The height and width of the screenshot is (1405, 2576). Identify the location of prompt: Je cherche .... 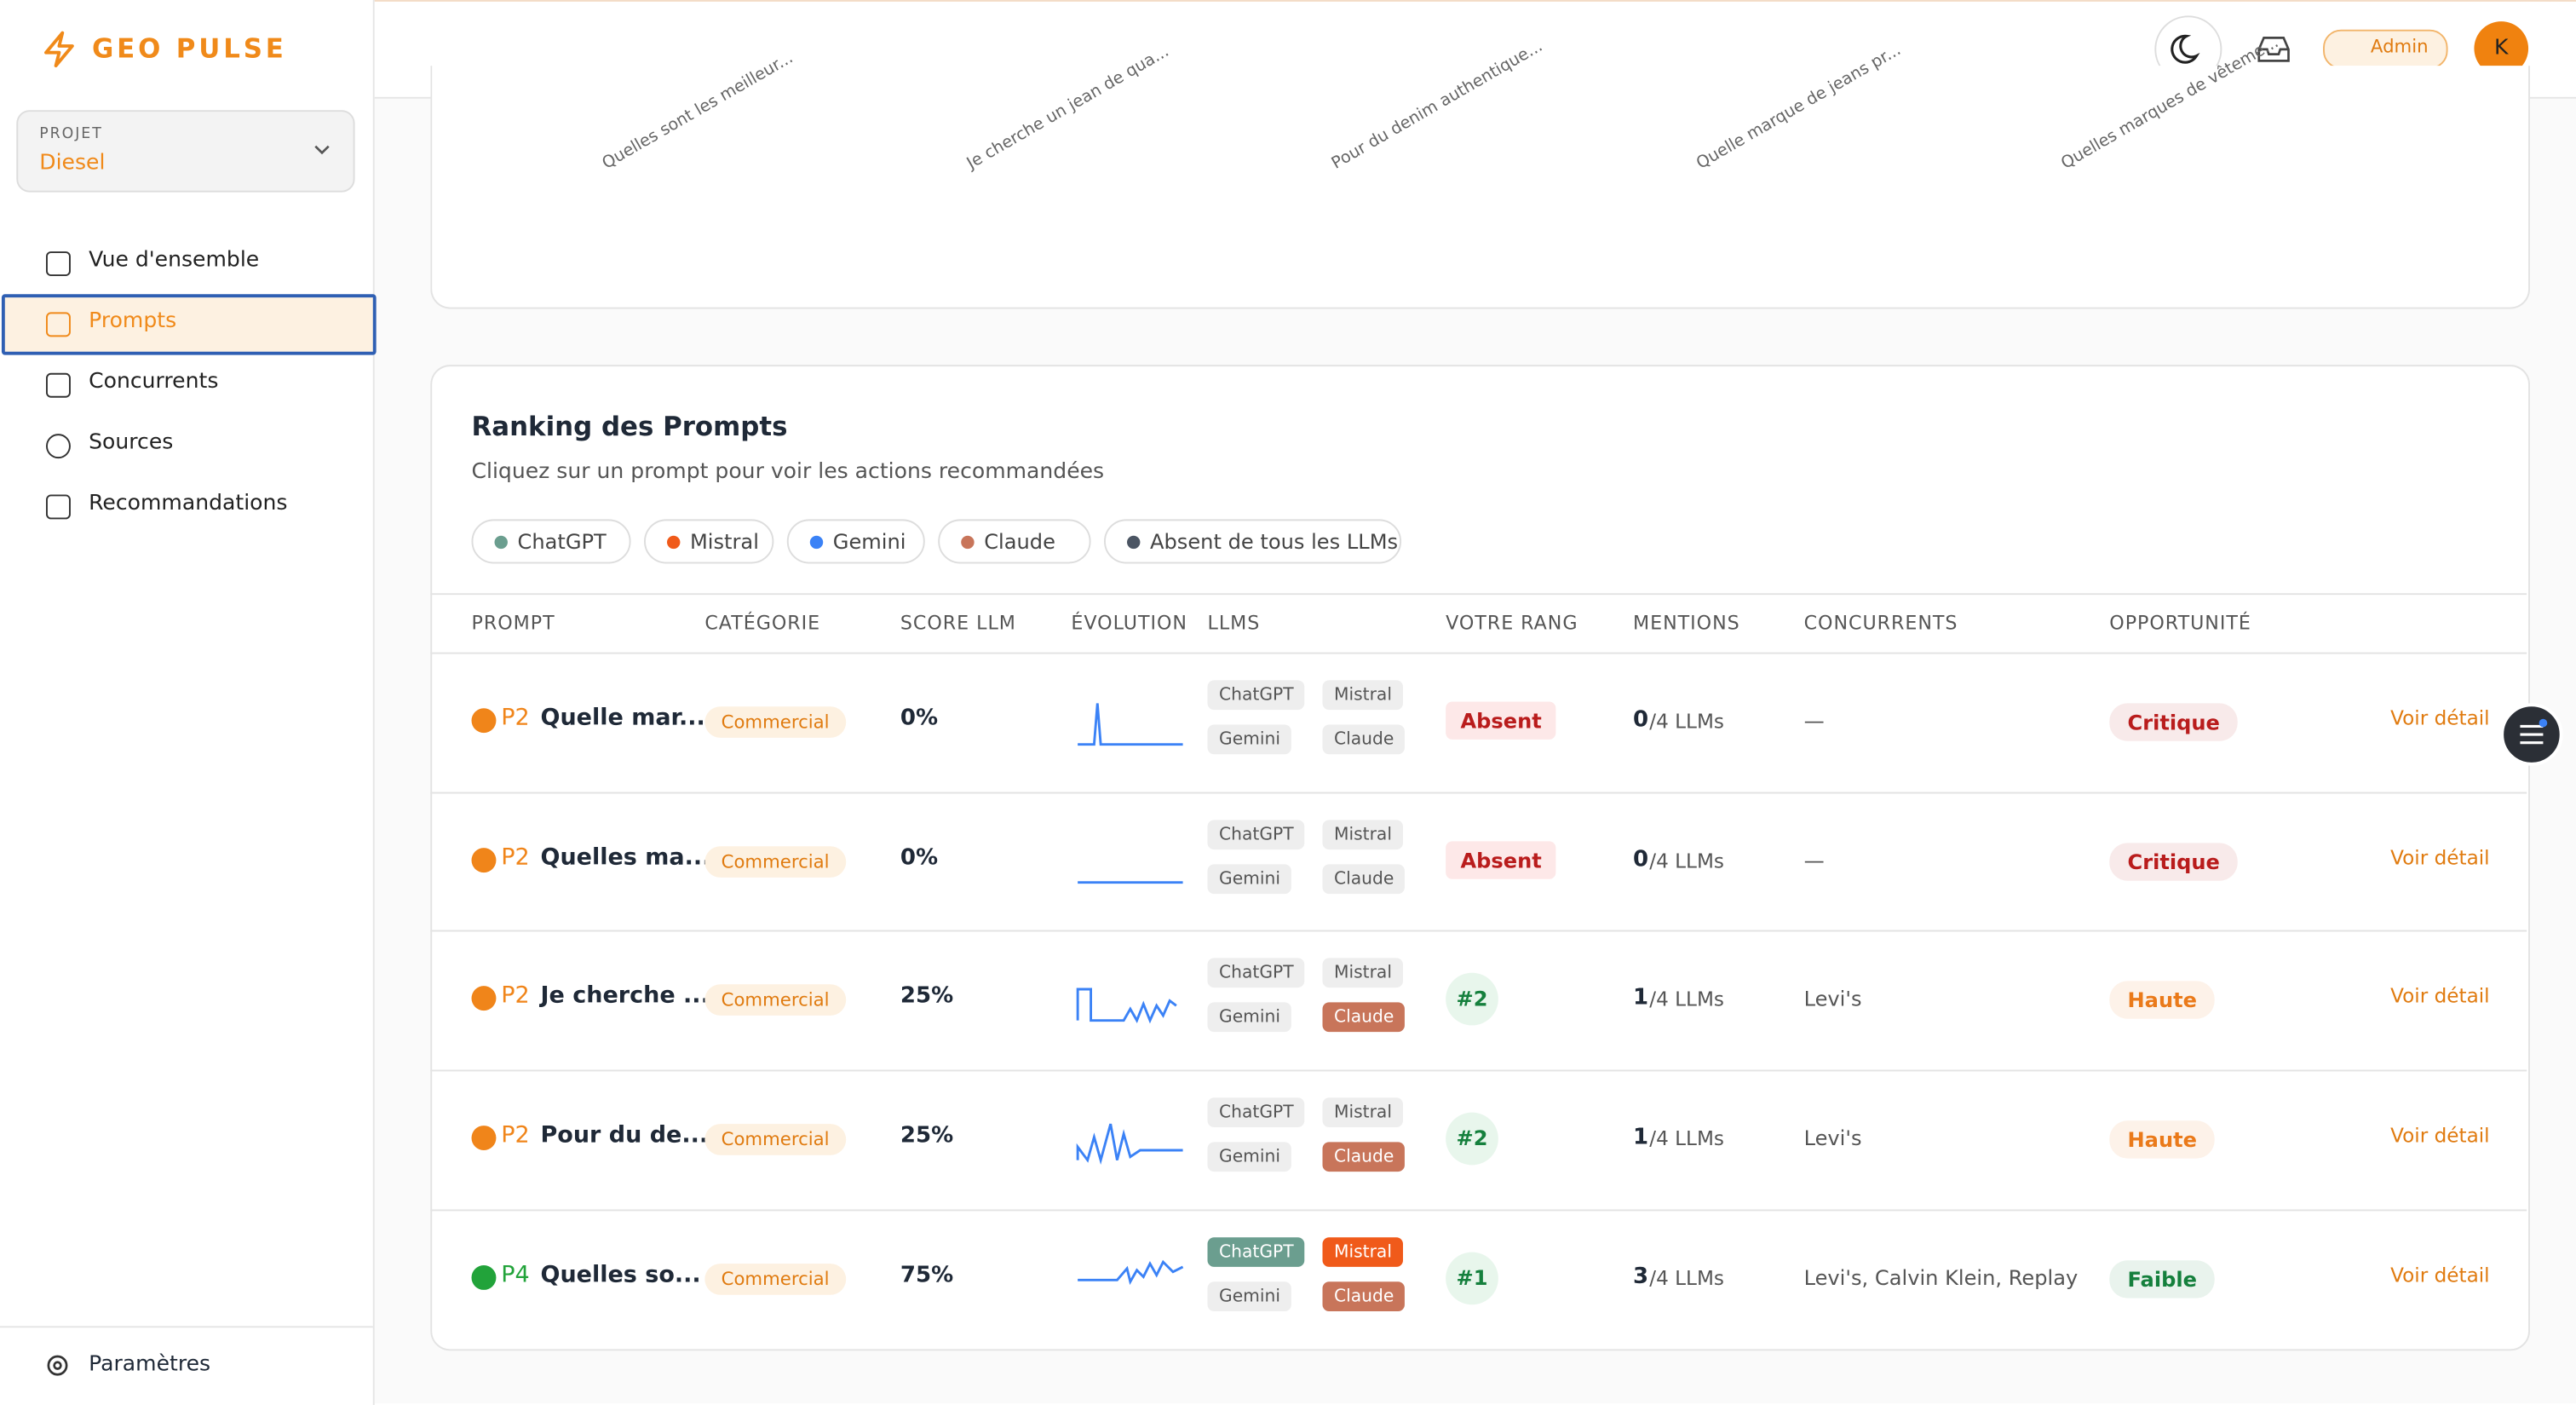
(625, 996).